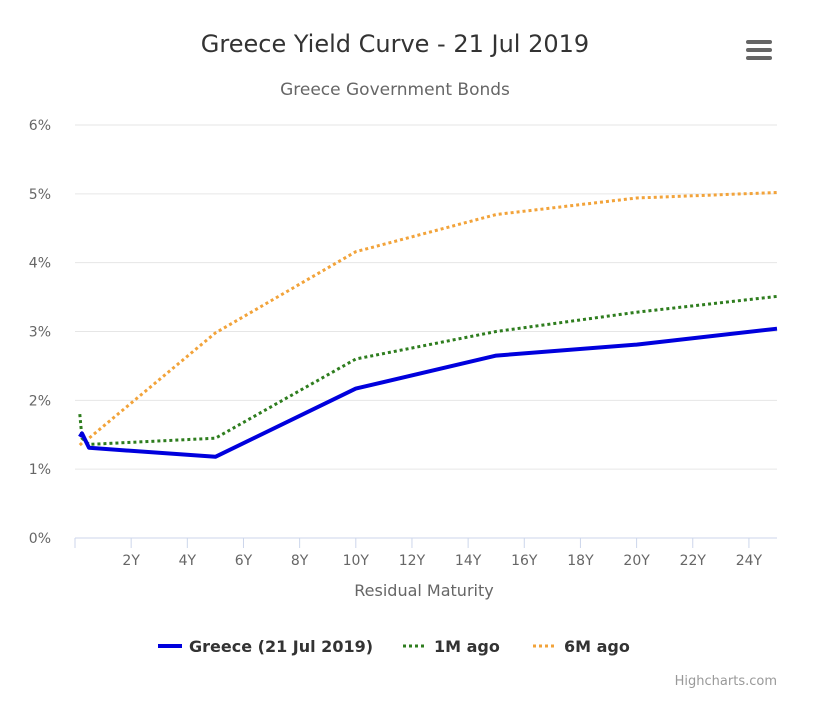  Describe the element at coordinates (524, 561) in the screenshot. I see `x-tick-label: 16Y` at that location.